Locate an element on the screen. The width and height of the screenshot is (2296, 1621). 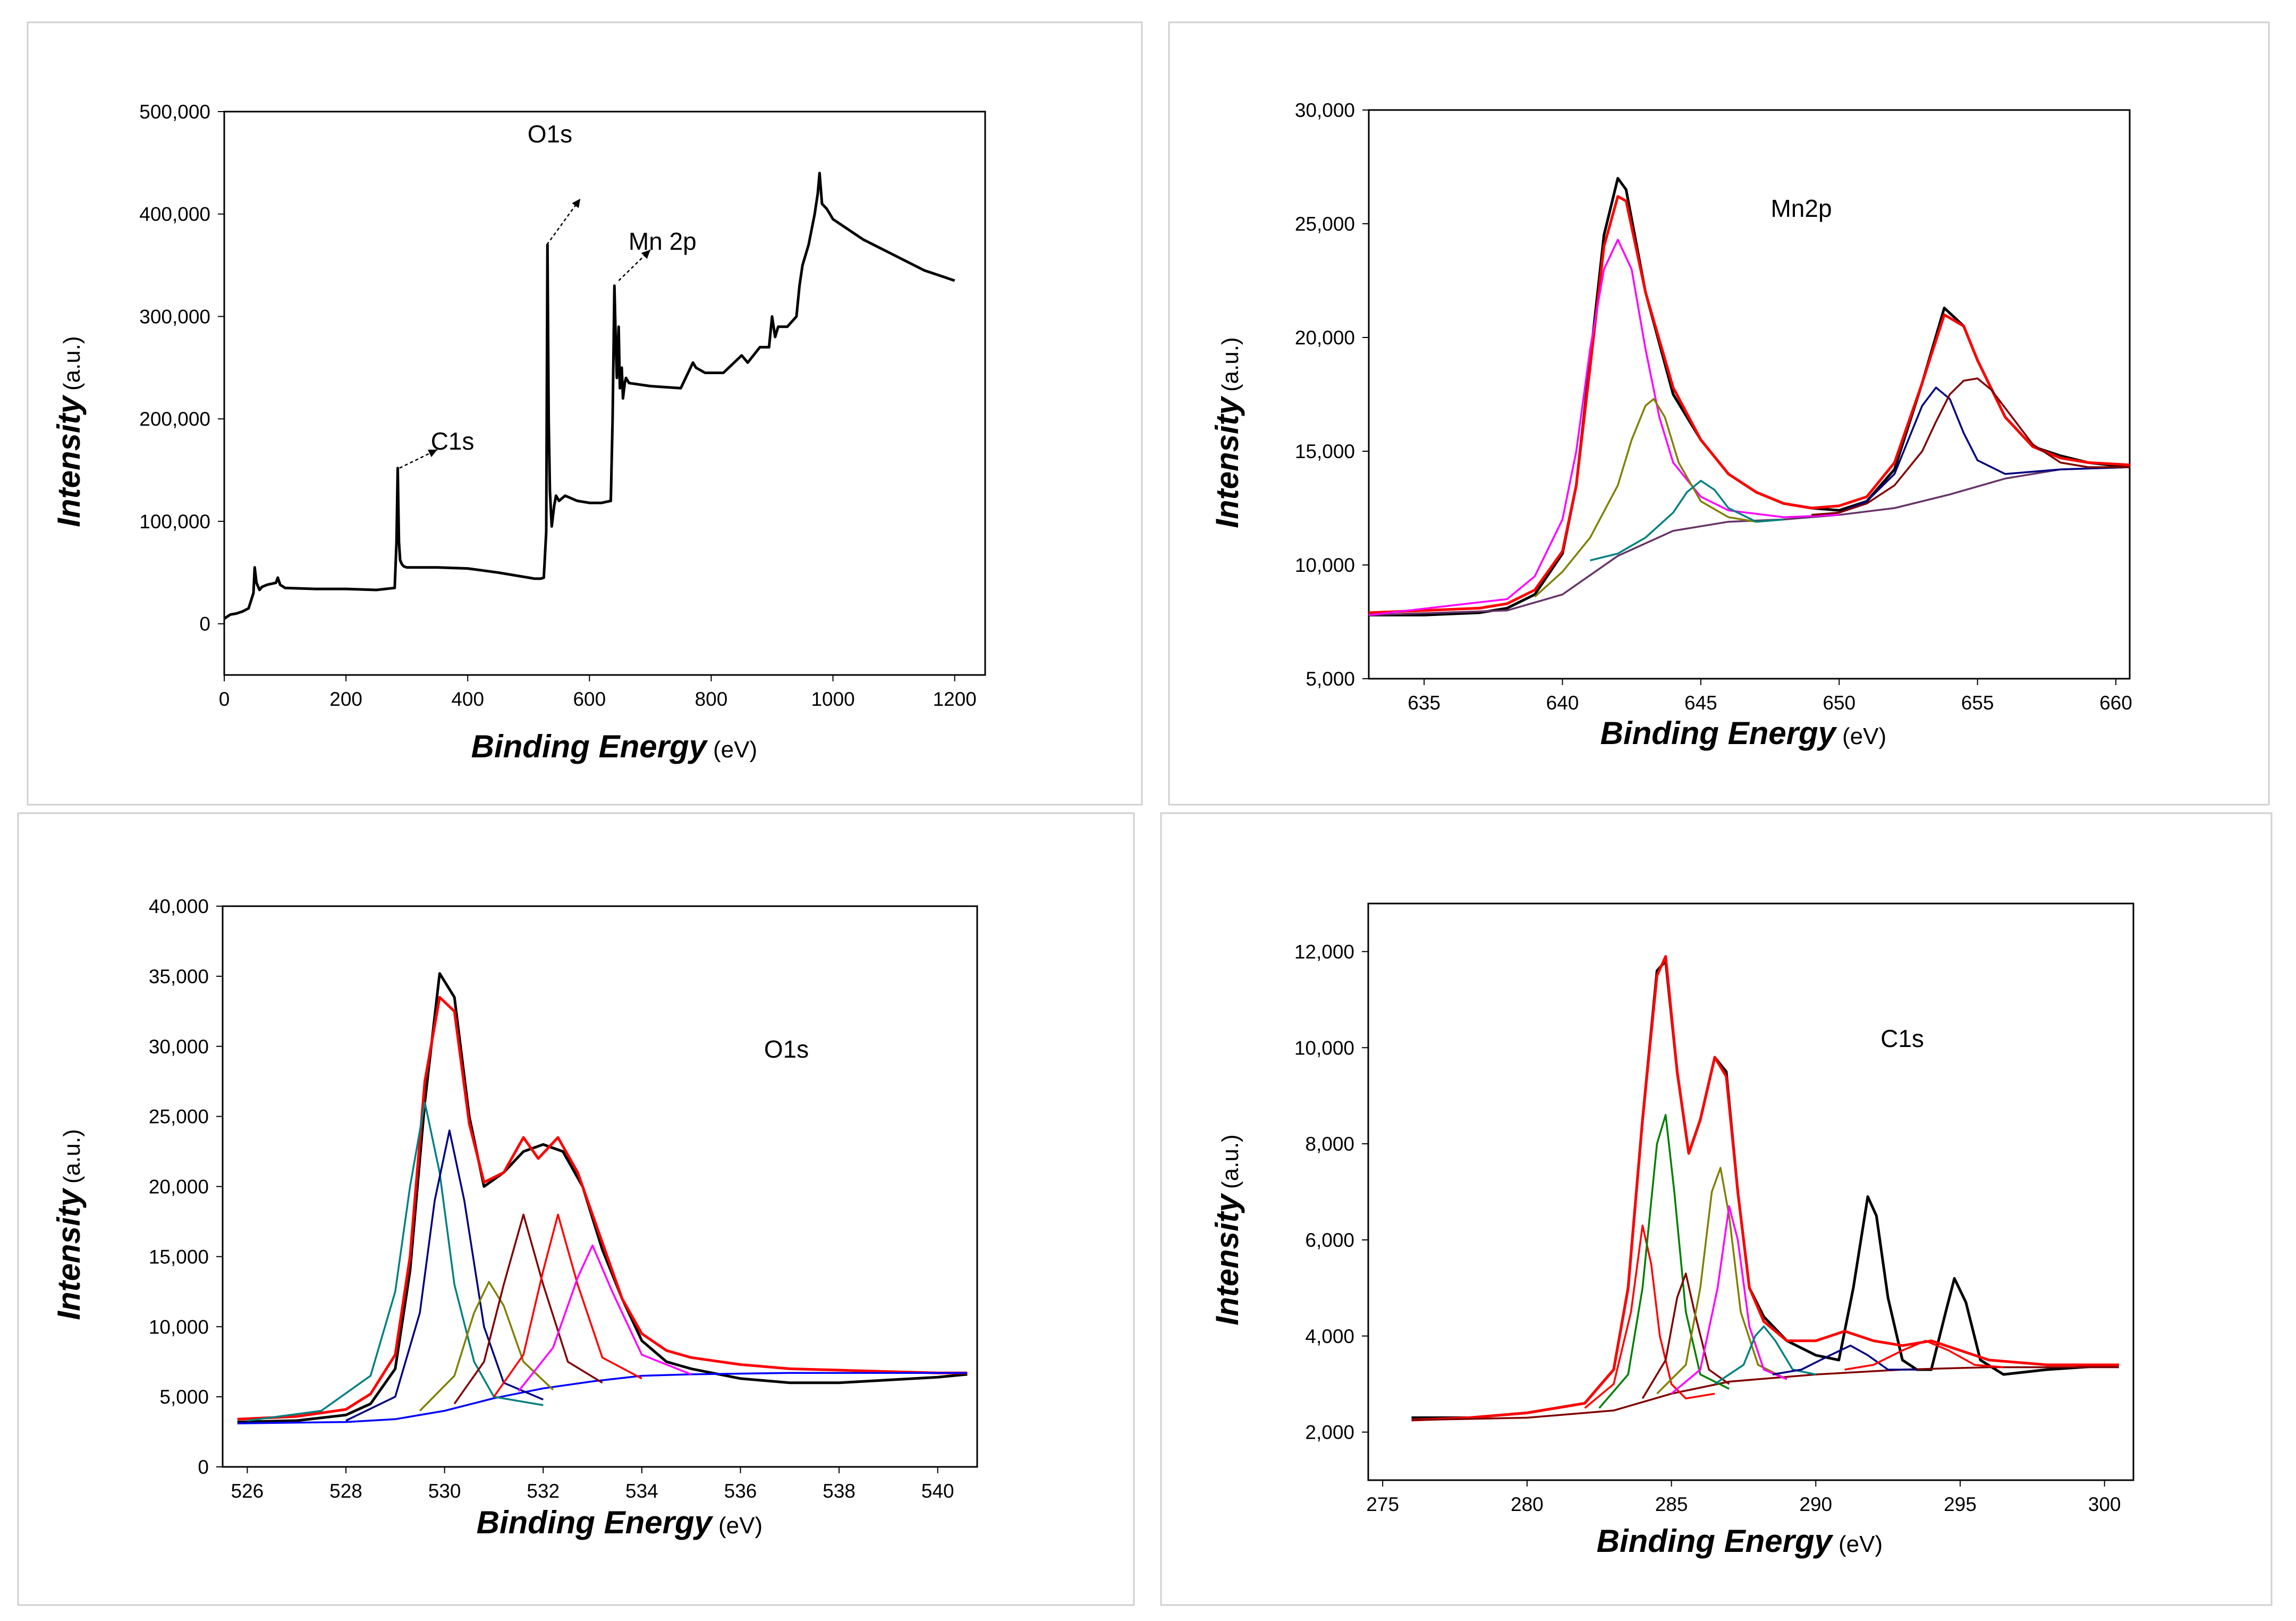
y-tick-label: 400,000 is located at coordinates (174, 214).